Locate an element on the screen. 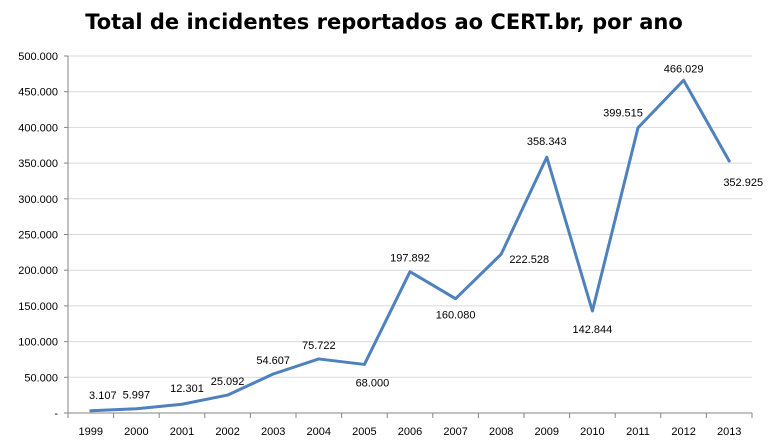 The width and height of the screenshot is (768, 447). x-tick-label-2004: 2004 is located at coordinates (319, 432).